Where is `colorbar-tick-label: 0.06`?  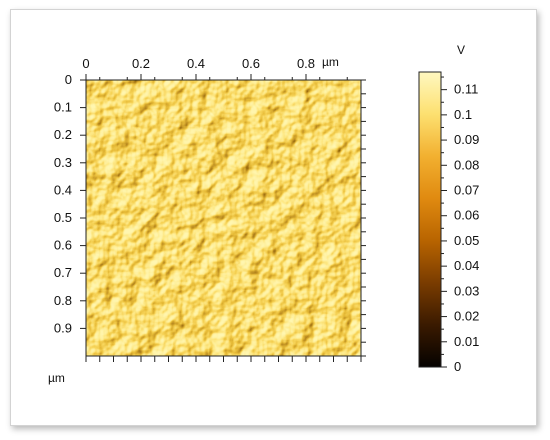 colorbar-tick-label: 0.06 is located at coordinates (466, 215).